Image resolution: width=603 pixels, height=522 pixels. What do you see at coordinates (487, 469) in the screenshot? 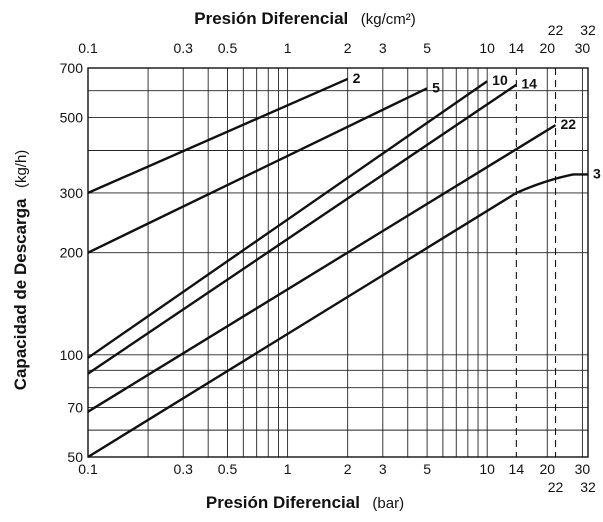
I see `x-tick-bottom-10: 10` at bounding box center [487, 469].